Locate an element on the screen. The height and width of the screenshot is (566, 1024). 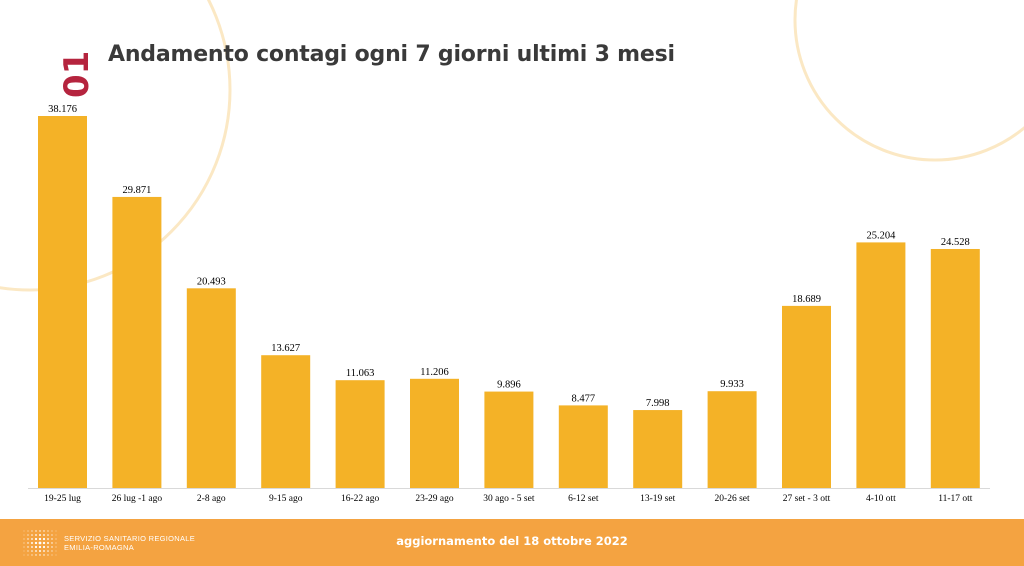
data-label-2: 29.871 is located at coordinates (136, 190).